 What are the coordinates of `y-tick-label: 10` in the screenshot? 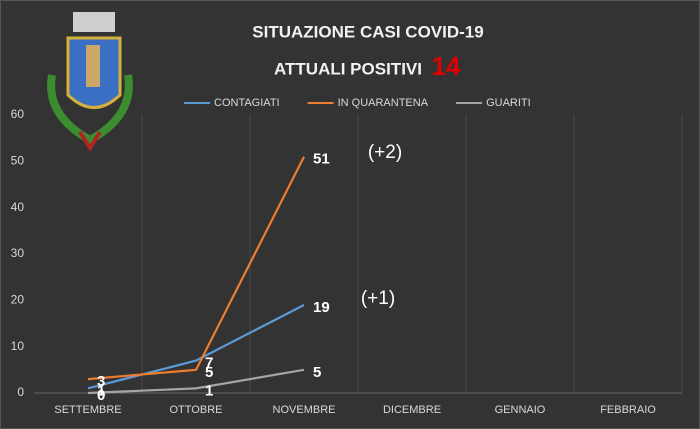 It's located at (18, 346).